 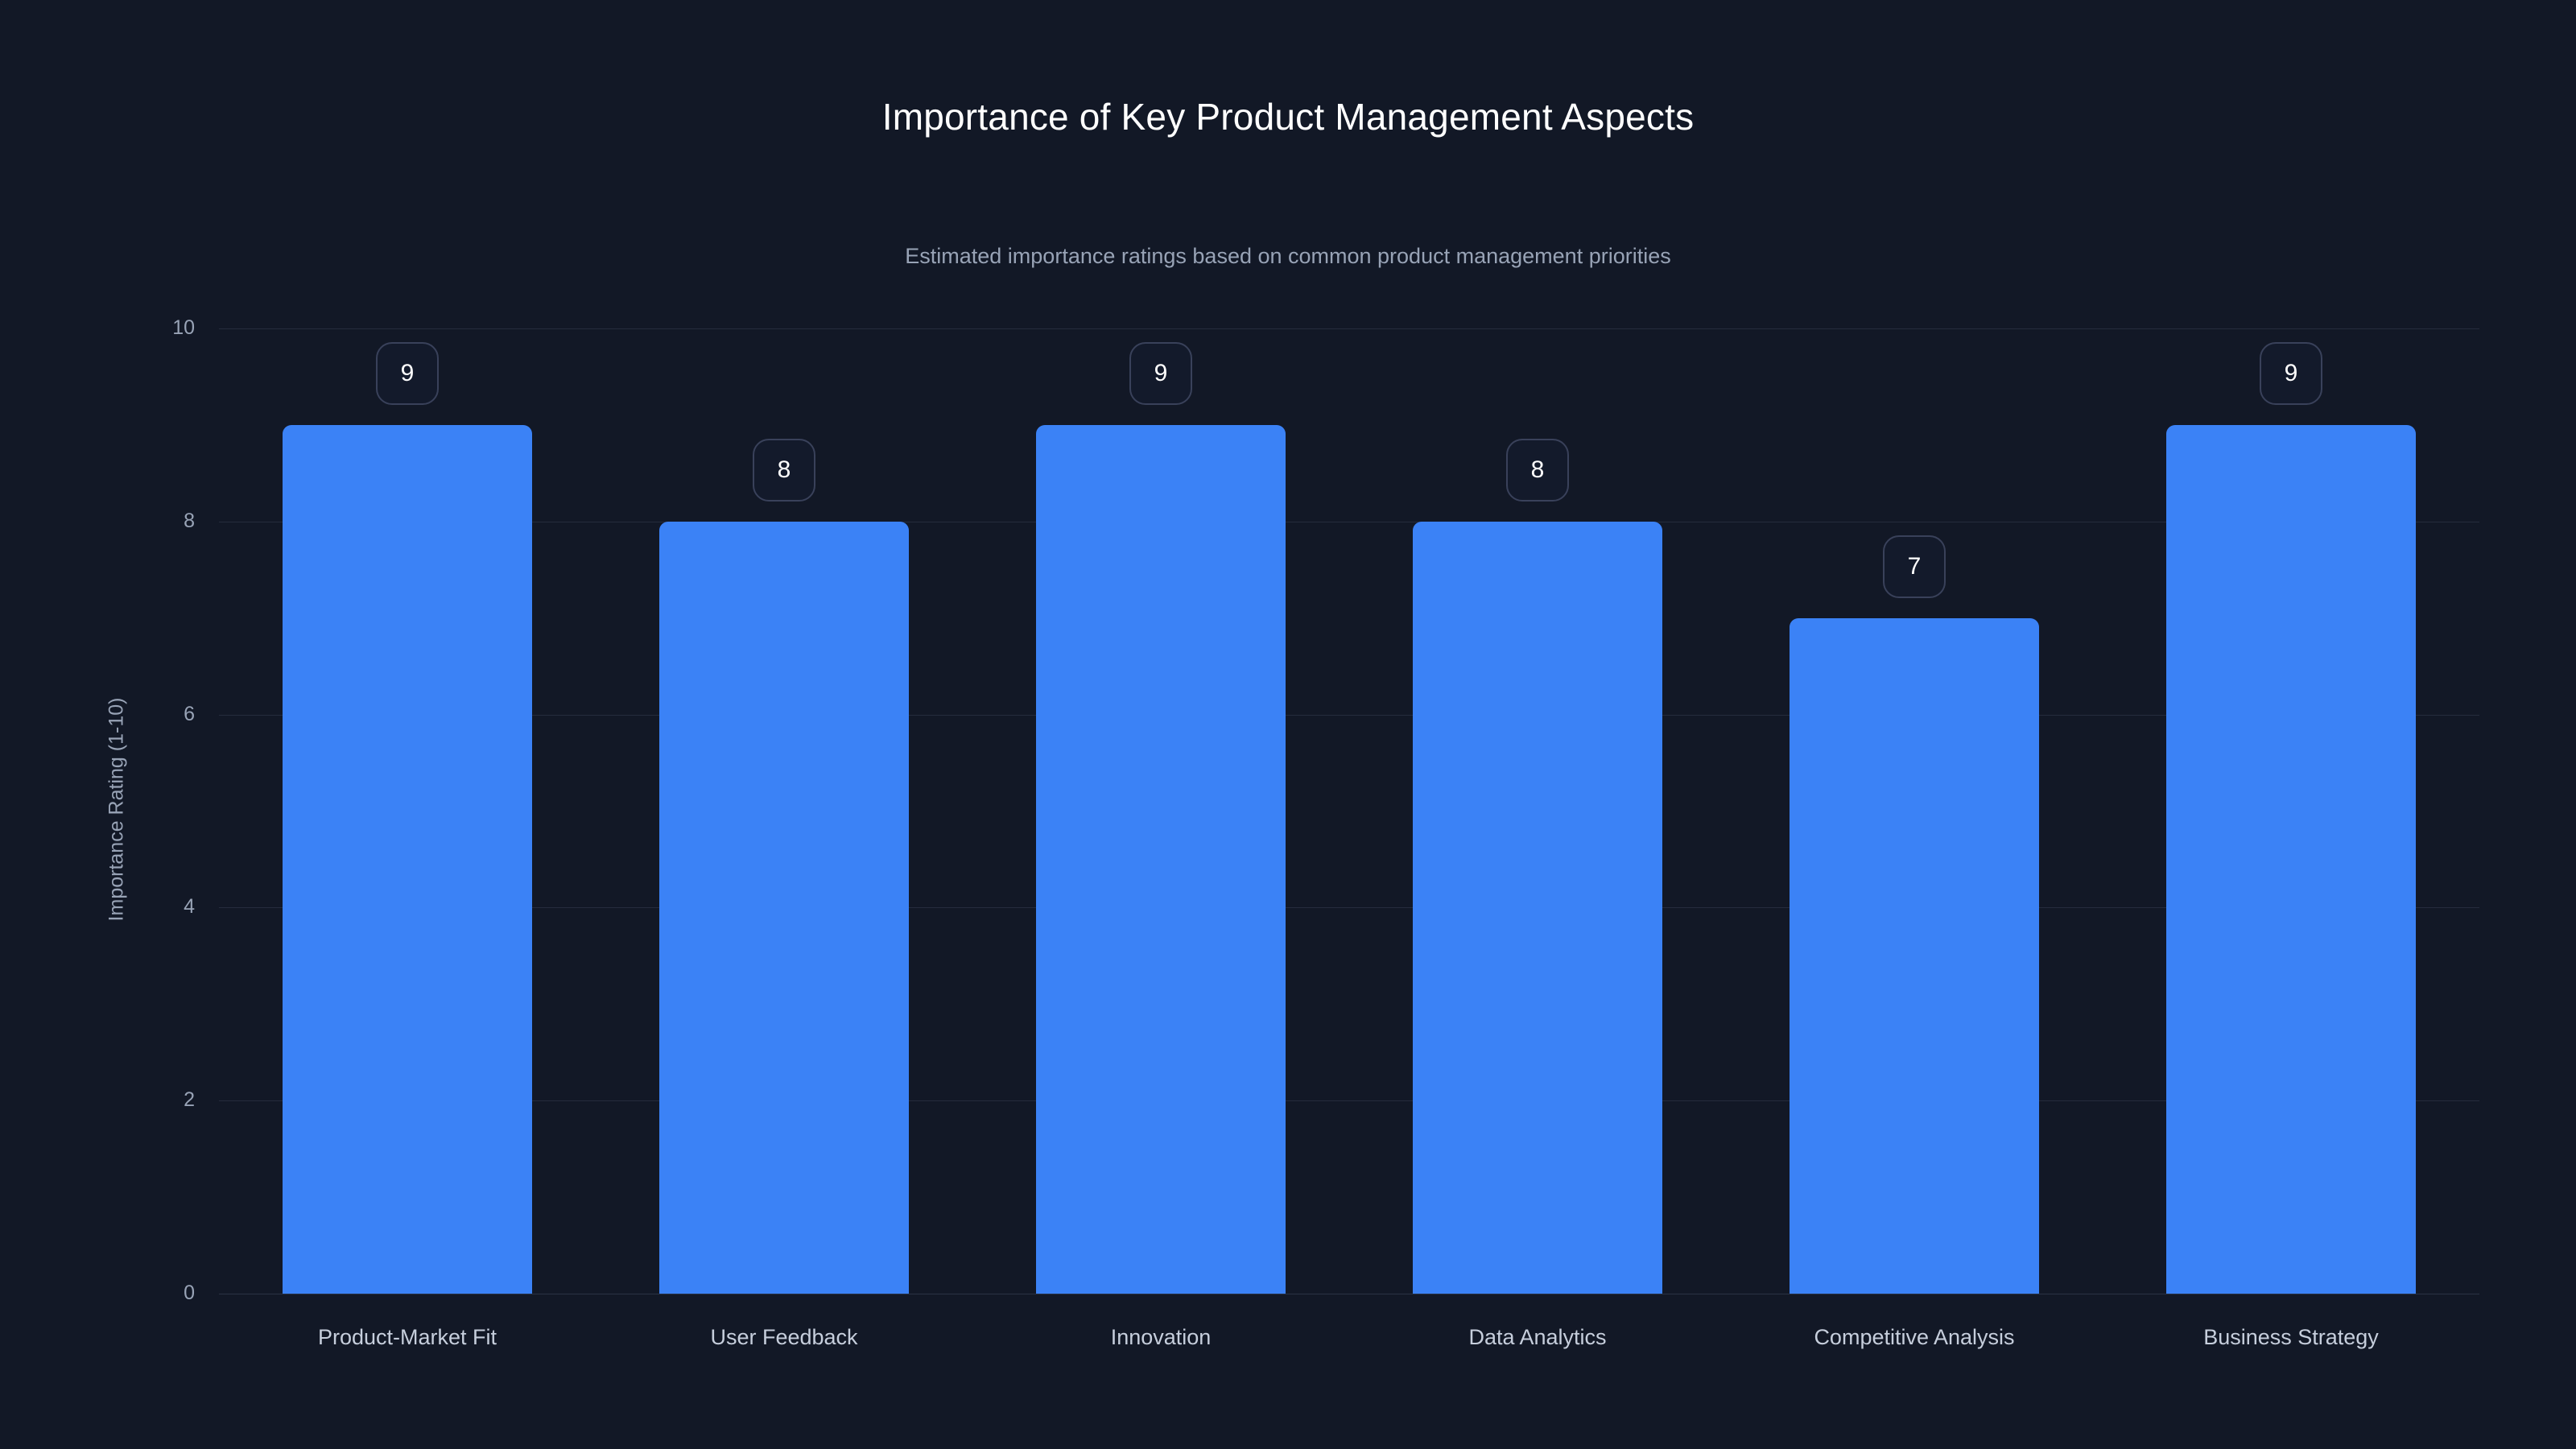 I want to click on value-badge-0: 9, so click(x=407, y=373).